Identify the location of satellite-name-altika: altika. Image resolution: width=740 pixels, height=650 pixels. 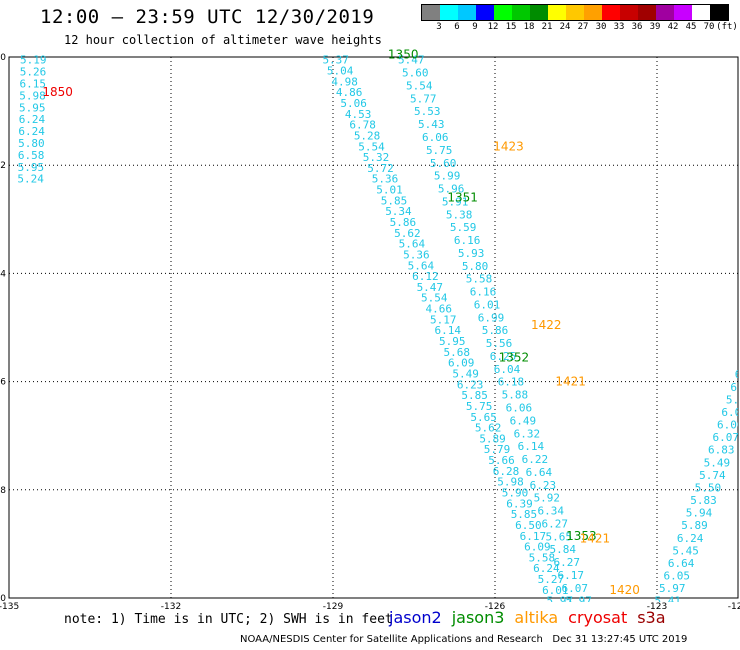
(536, 617).